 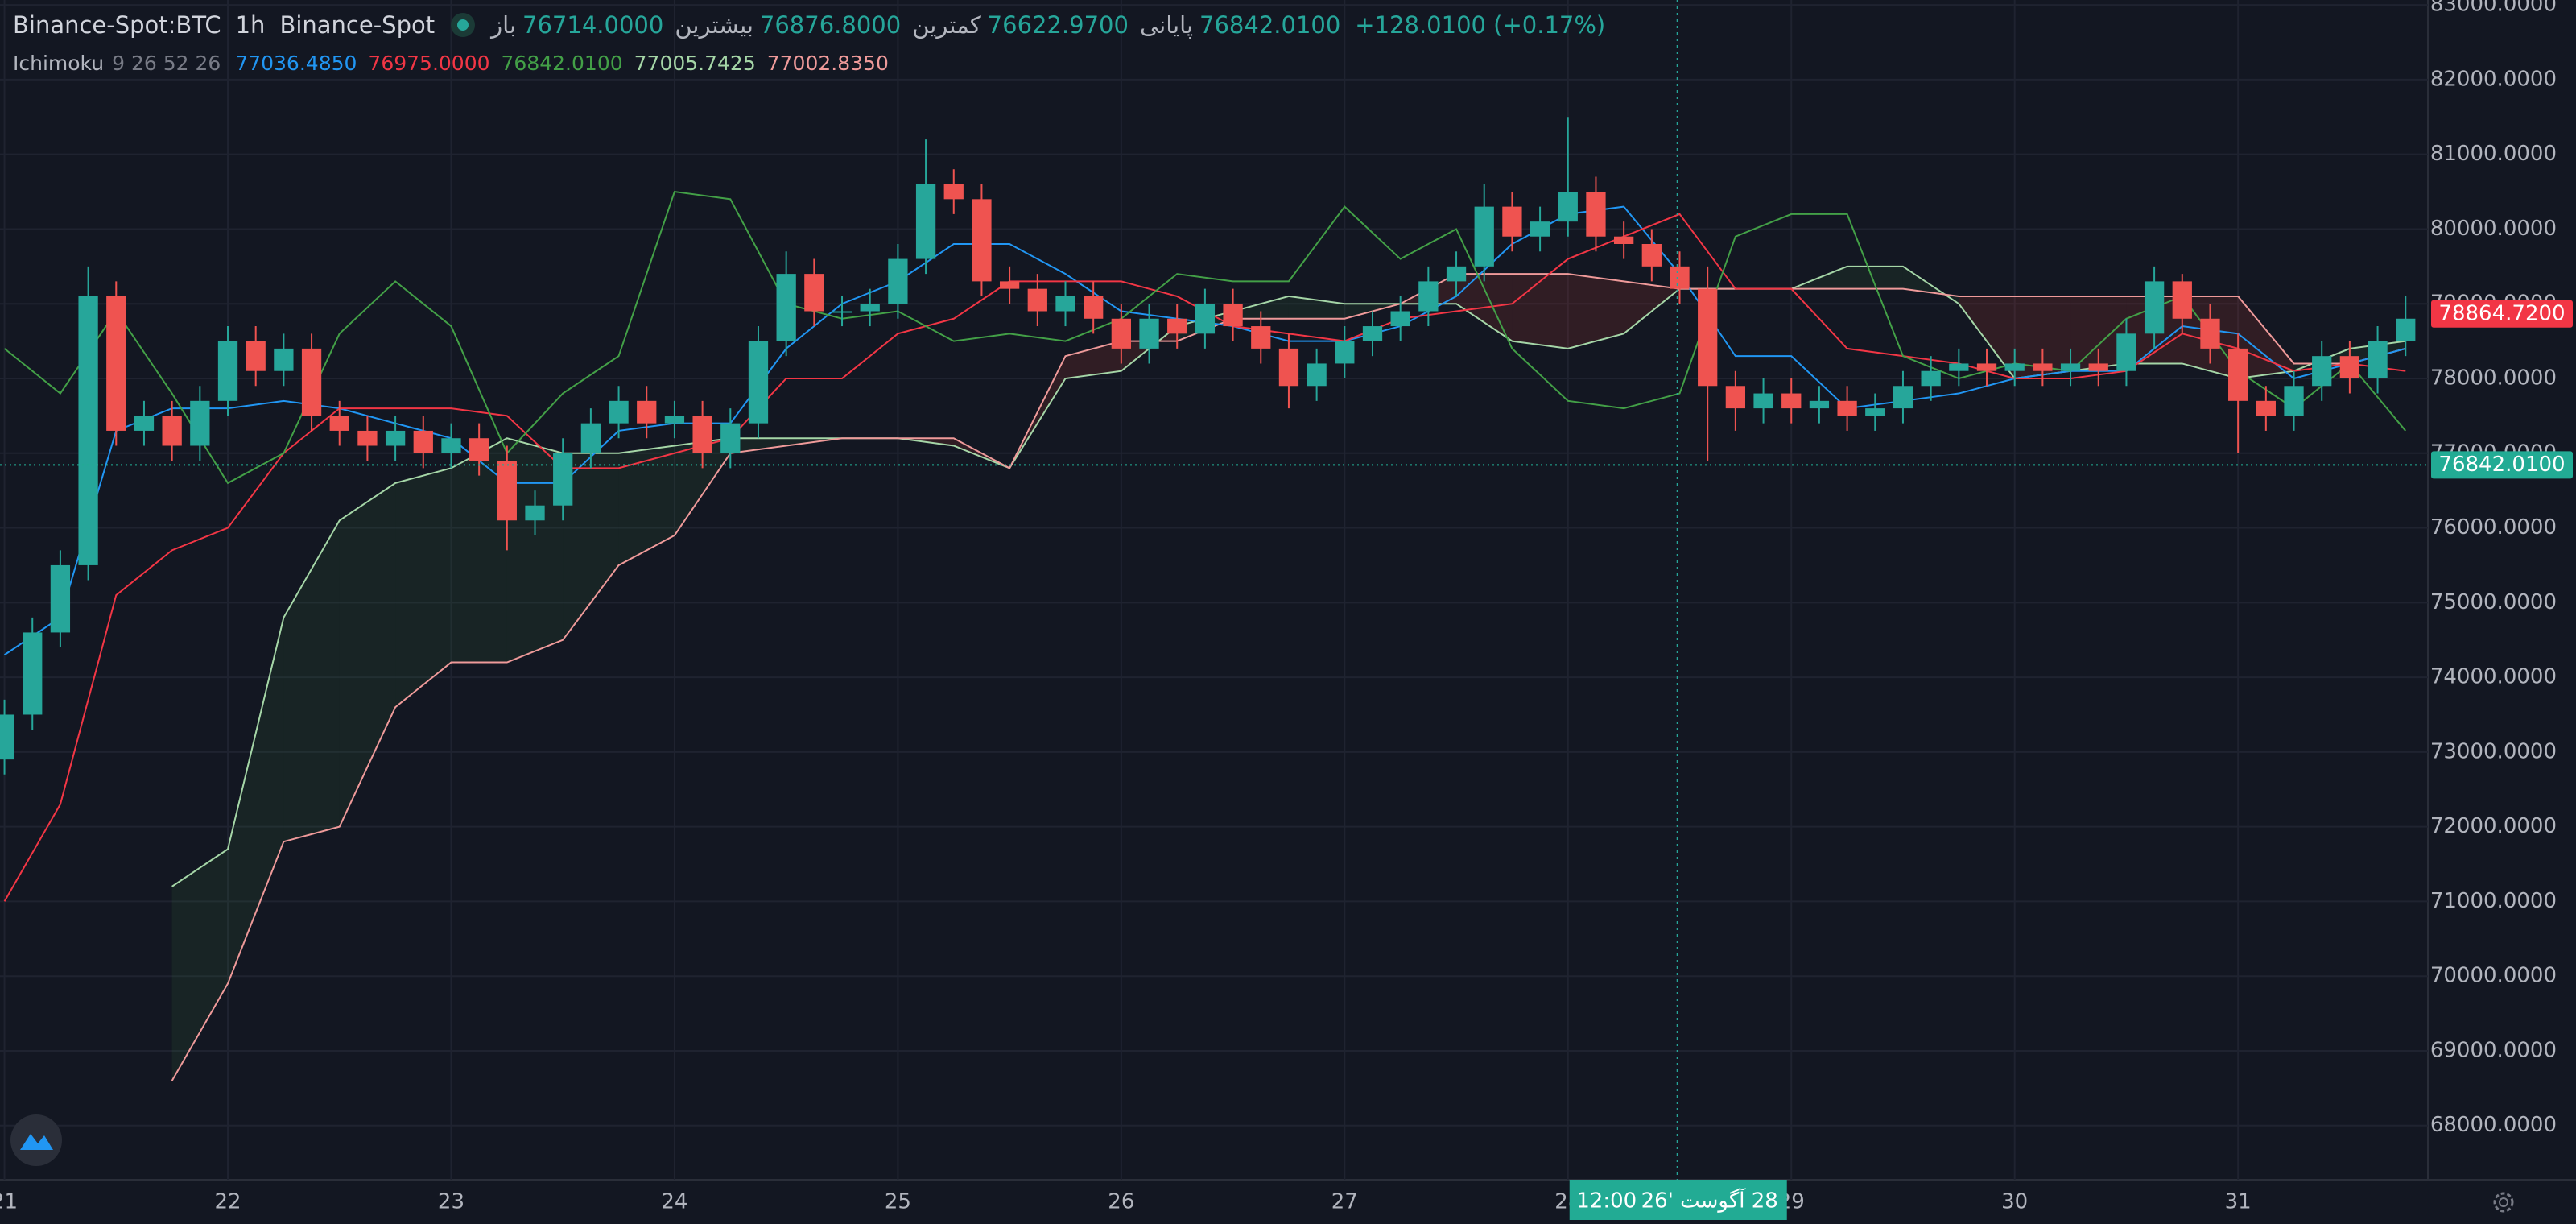 I want to click on indicator-value: 77036.4850, so click(x=296, y=63).